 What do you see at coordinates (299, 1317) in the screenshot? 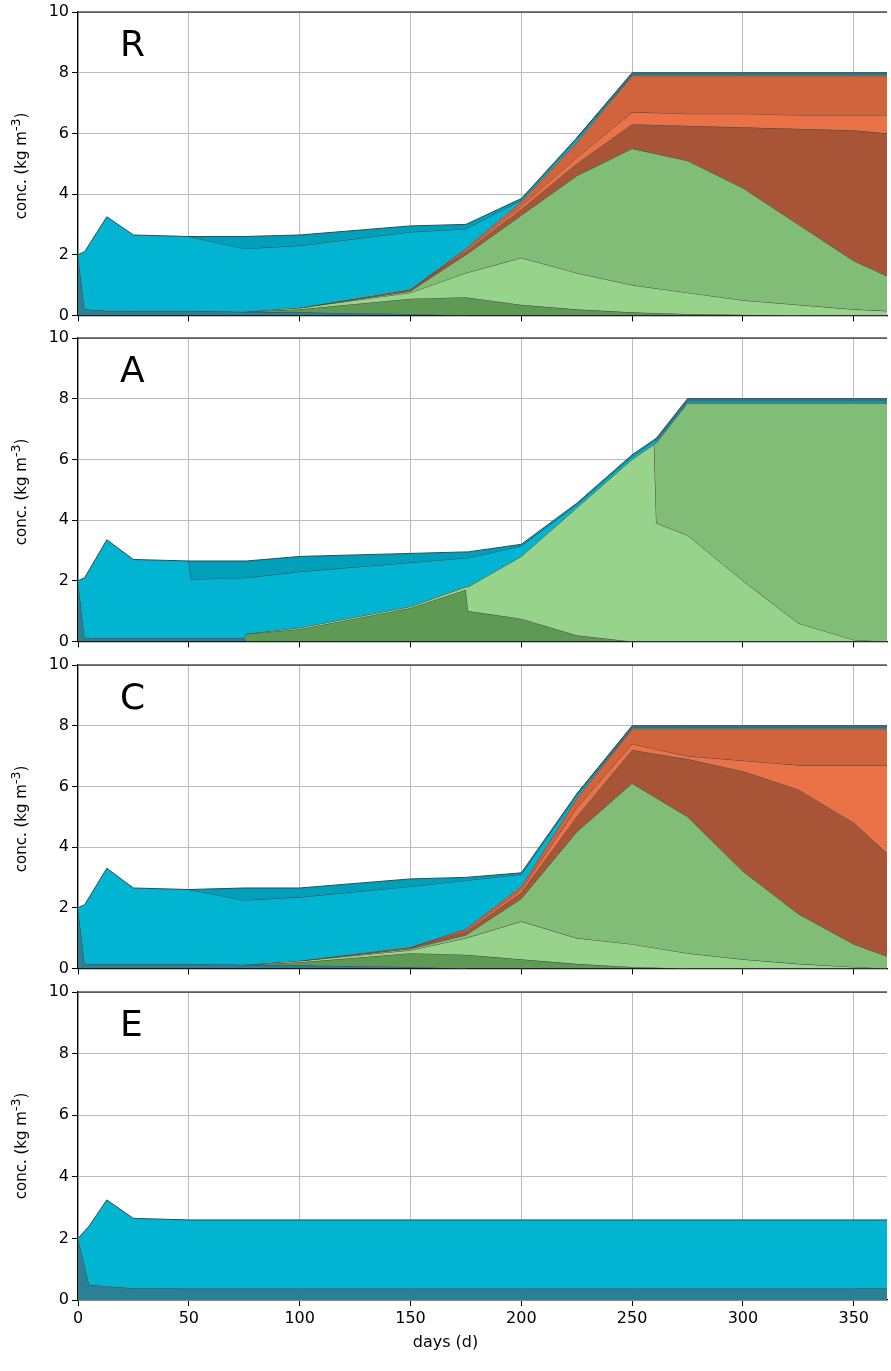
I see `x-tick-label: 100` at bounding box center [299, 1317].